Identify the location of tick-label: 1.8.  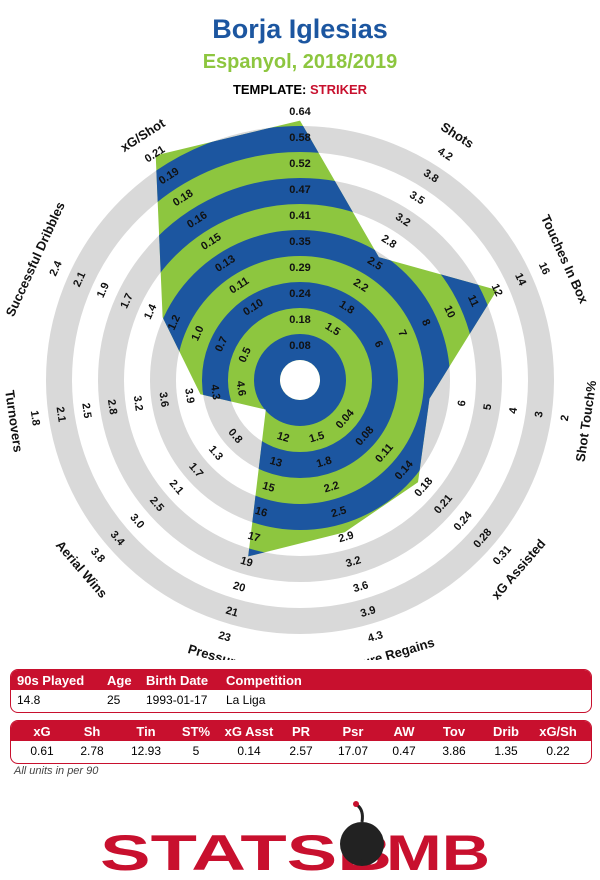
(35, 418).